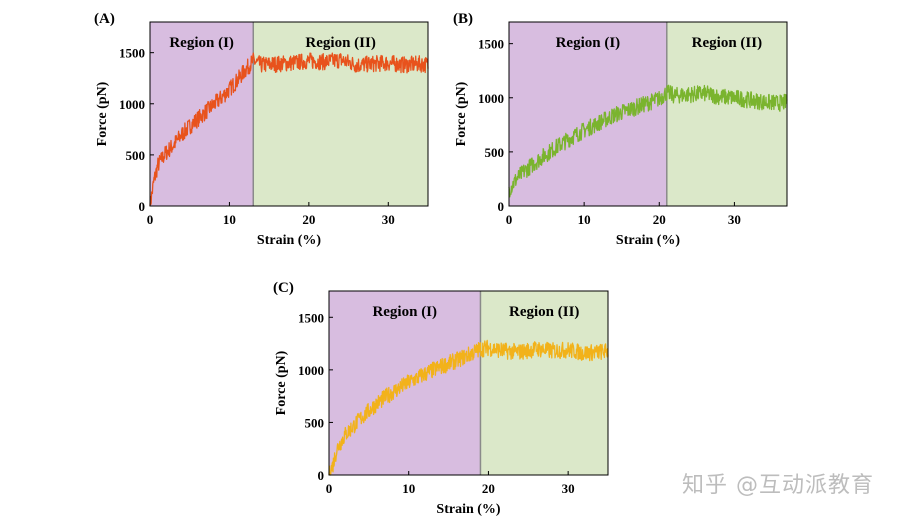 Image resolution: width=898 pixels, height=521 pixels. Describe the element at coordinates (283, 288) in the screenshot. I see `panel-label: (C)` at that location.